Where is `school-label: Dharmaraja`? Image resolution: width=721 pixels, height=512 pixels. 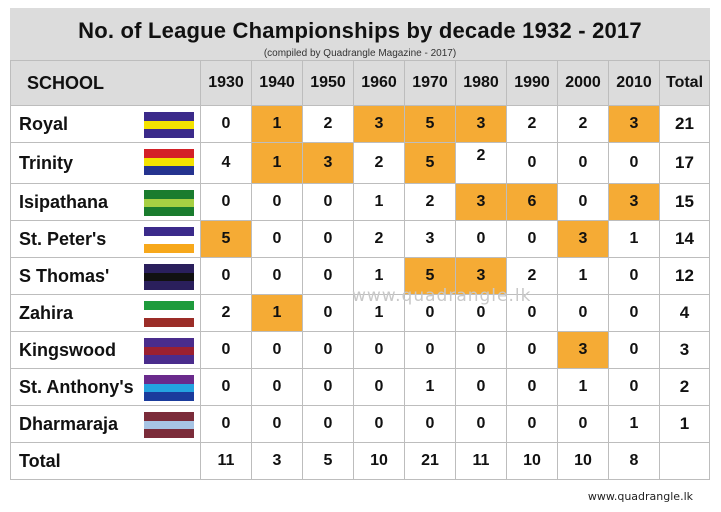
school-label: Dharmaraja is located at coordinates (69, 423).